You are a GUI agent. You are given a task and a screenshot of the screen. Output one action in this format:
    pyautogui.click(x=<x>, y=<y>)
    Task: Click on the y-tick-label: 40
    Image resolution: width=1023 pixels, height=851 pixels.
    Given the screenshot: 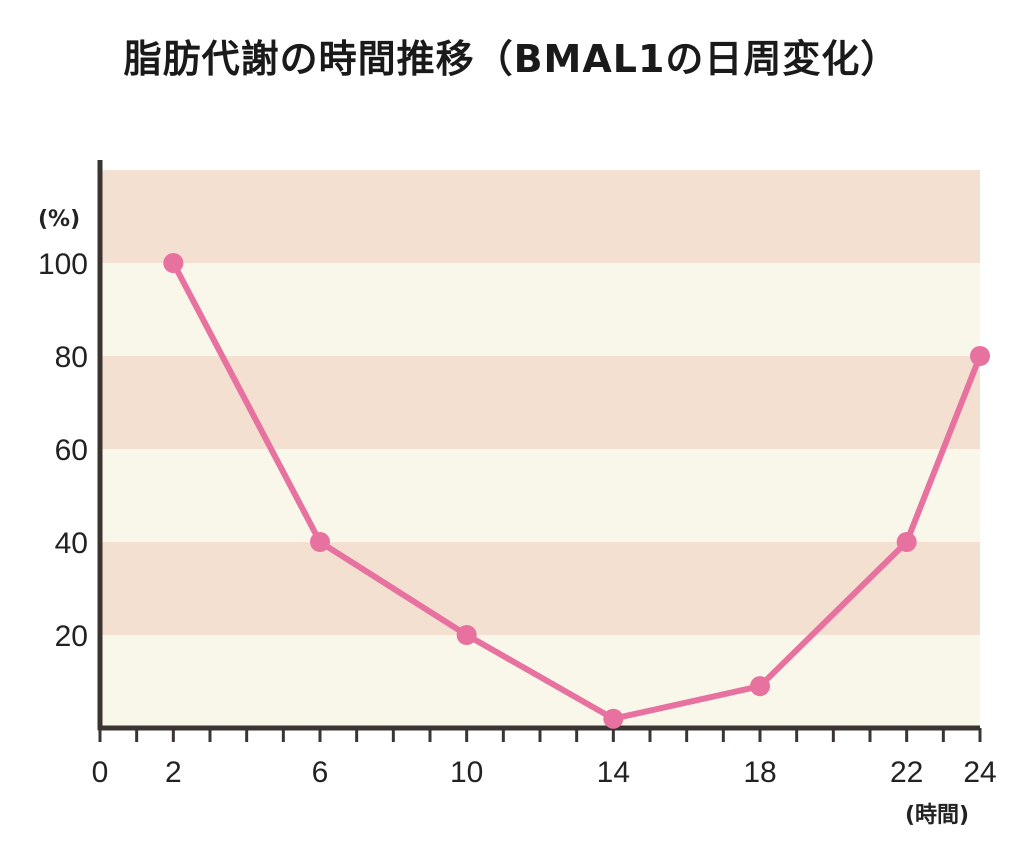 What is the action you would take?
    pyautogui.click(x=71, y=543)
    